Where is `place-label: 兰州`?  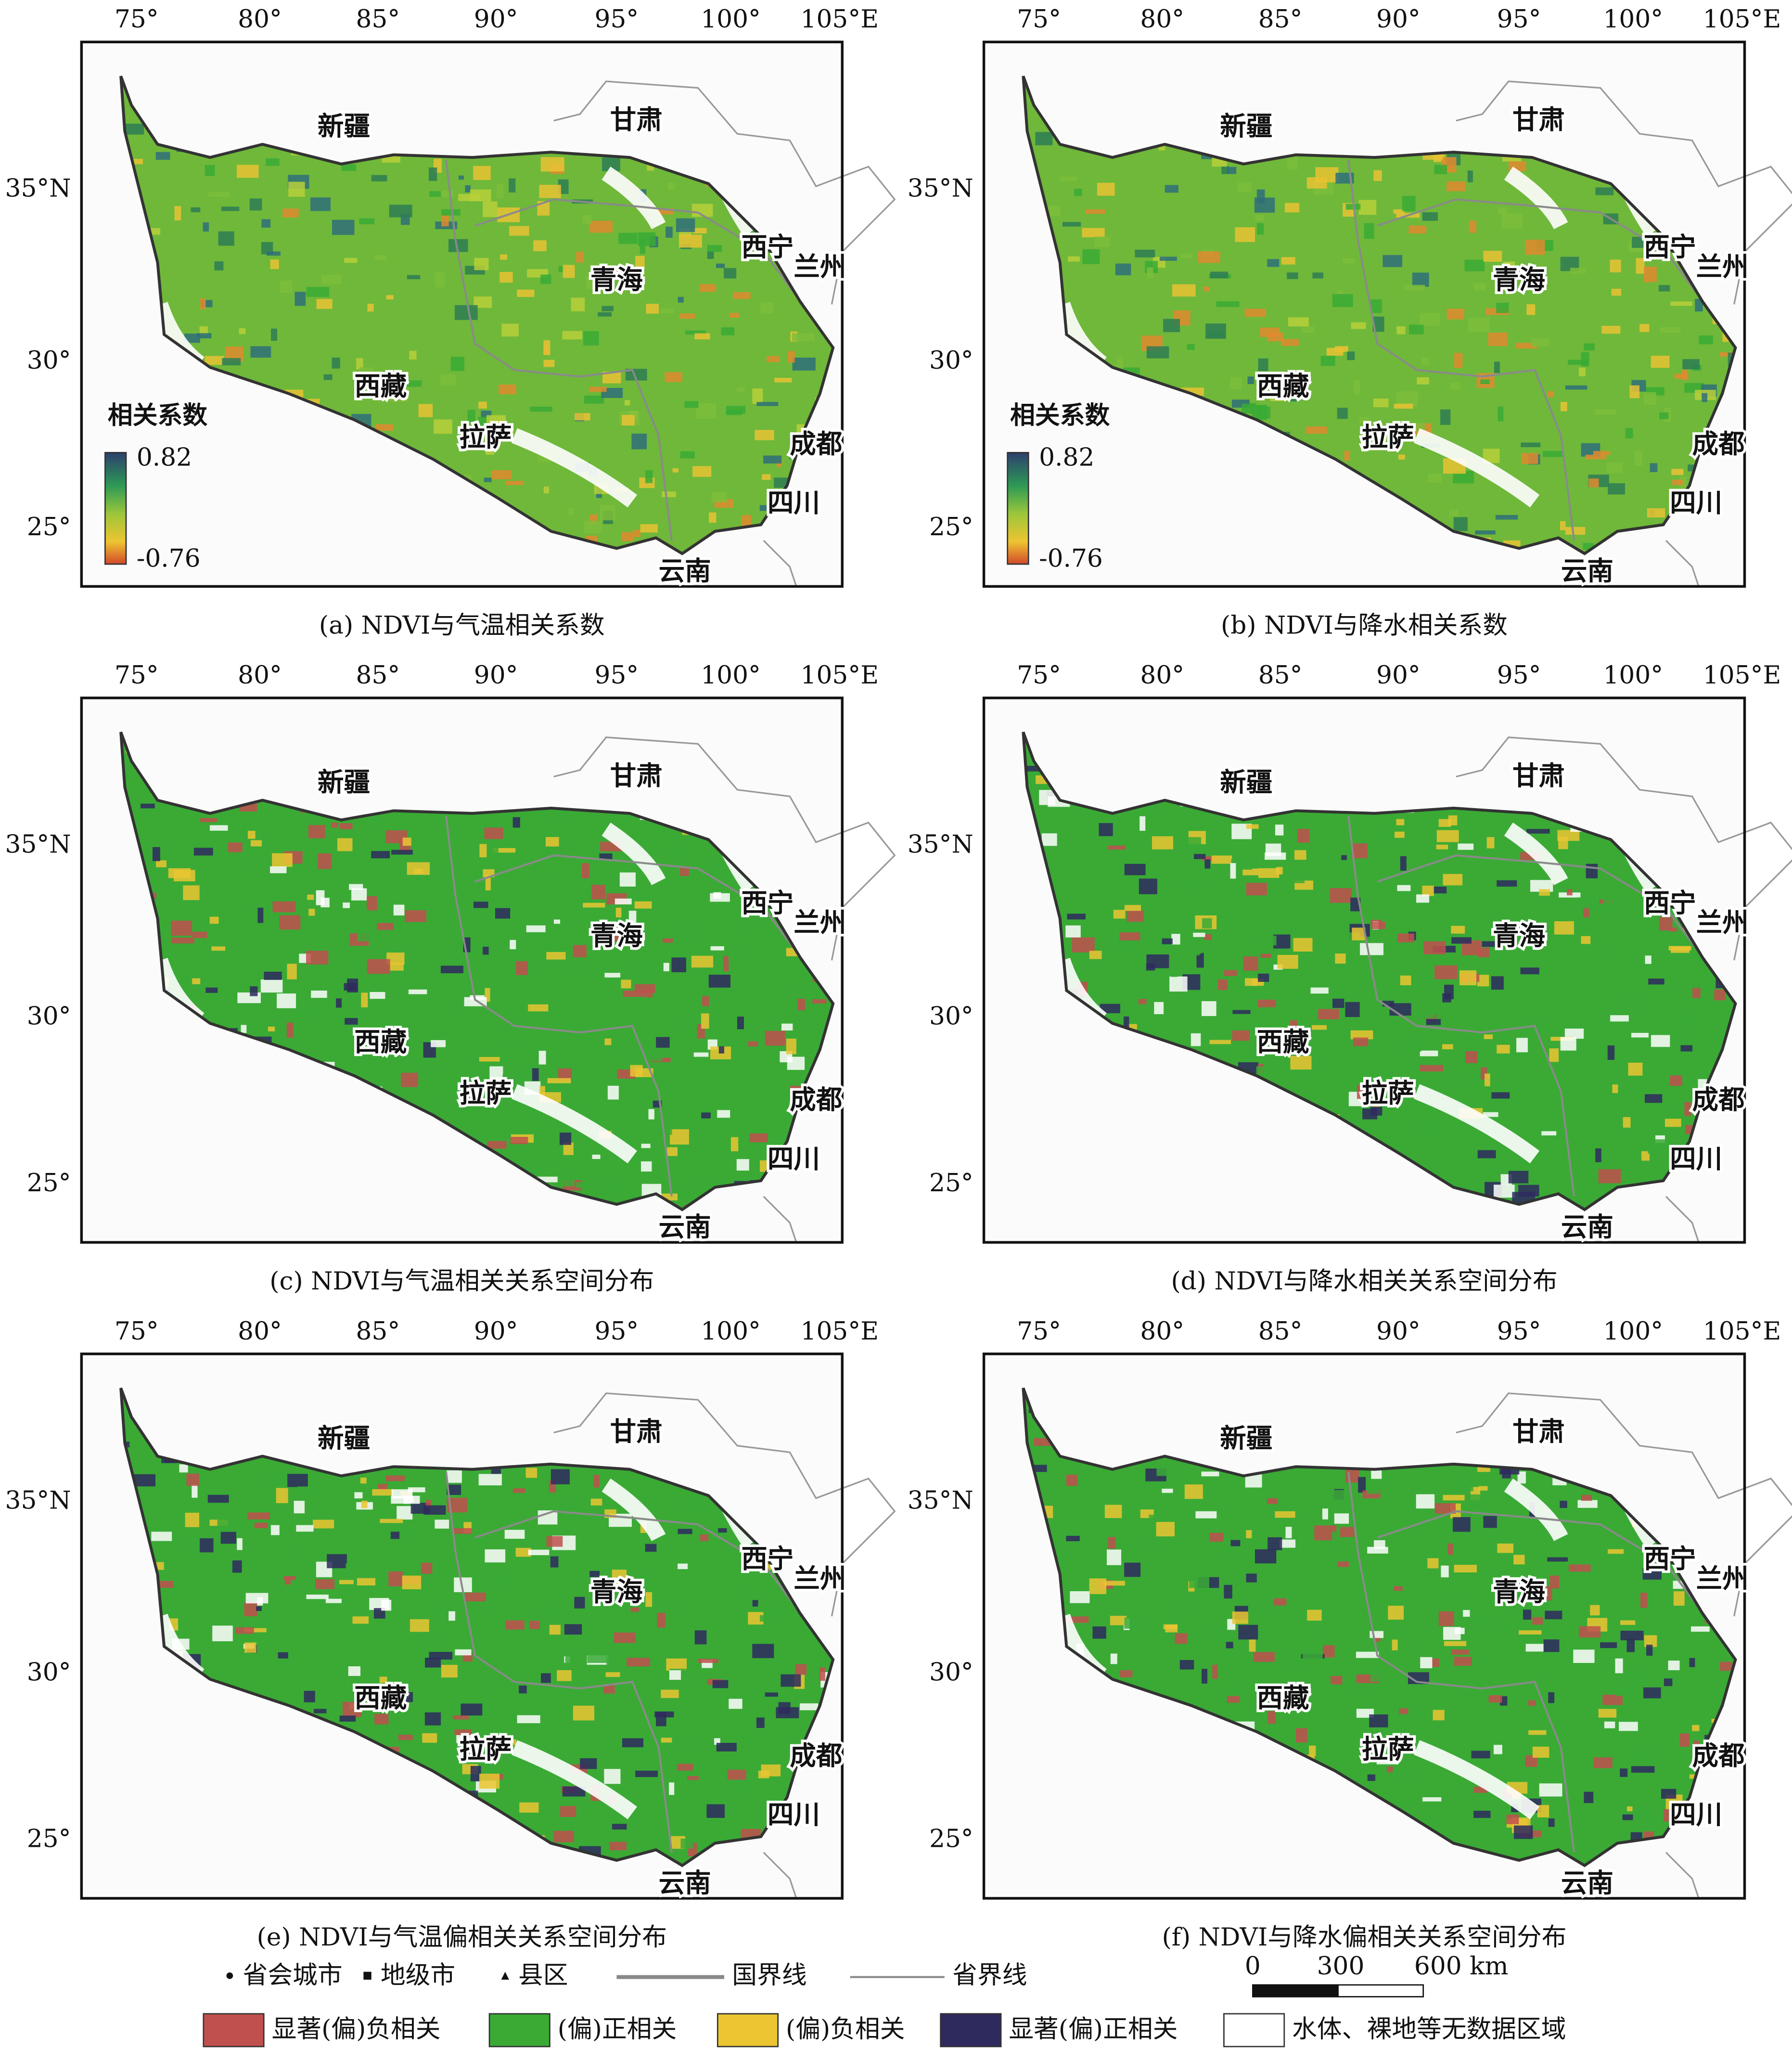 place-label: 兰州 is located at coordinates (1722, 266).